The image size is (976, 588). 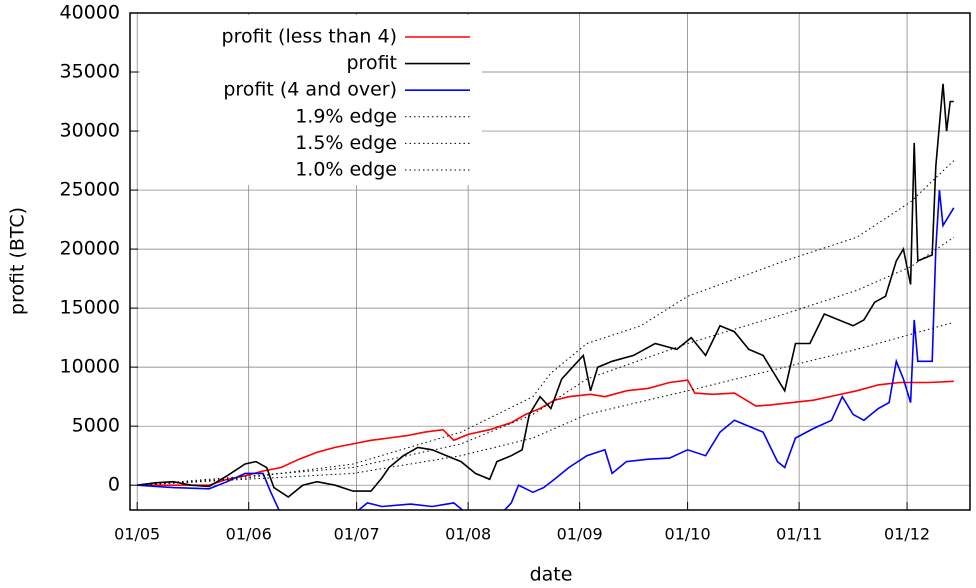 I want to click on x-axis-label: date, so click(x=551, y=575).